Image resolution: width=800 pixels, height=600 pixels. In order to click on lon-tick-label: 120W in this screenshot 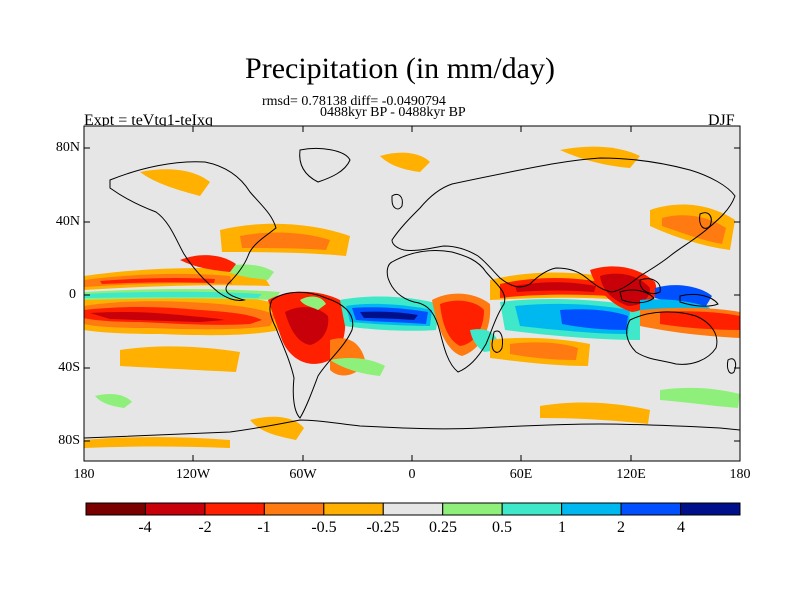, I will do `click(193, 474)`.